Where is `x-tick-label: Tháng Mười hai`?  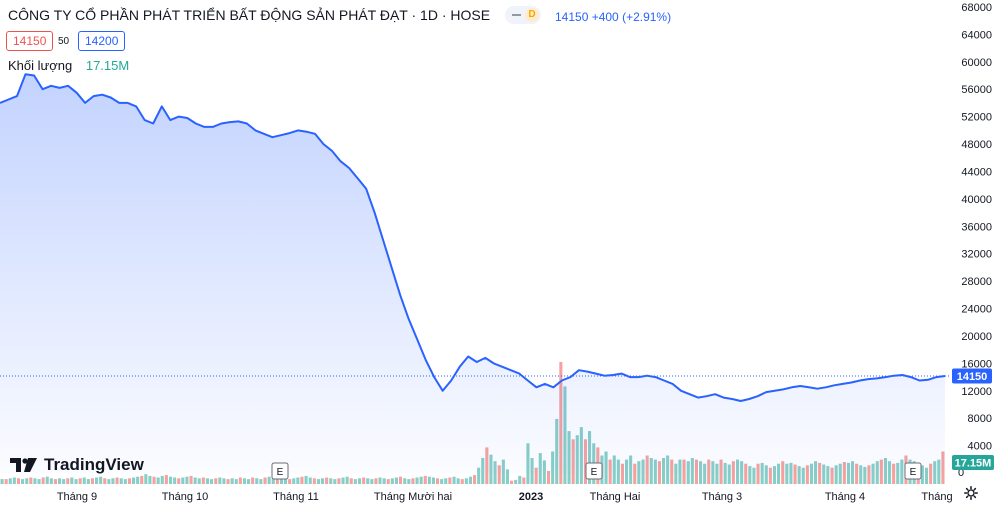
x-tick-label: Tháng Mười hai is located at coordinates (413, 497).